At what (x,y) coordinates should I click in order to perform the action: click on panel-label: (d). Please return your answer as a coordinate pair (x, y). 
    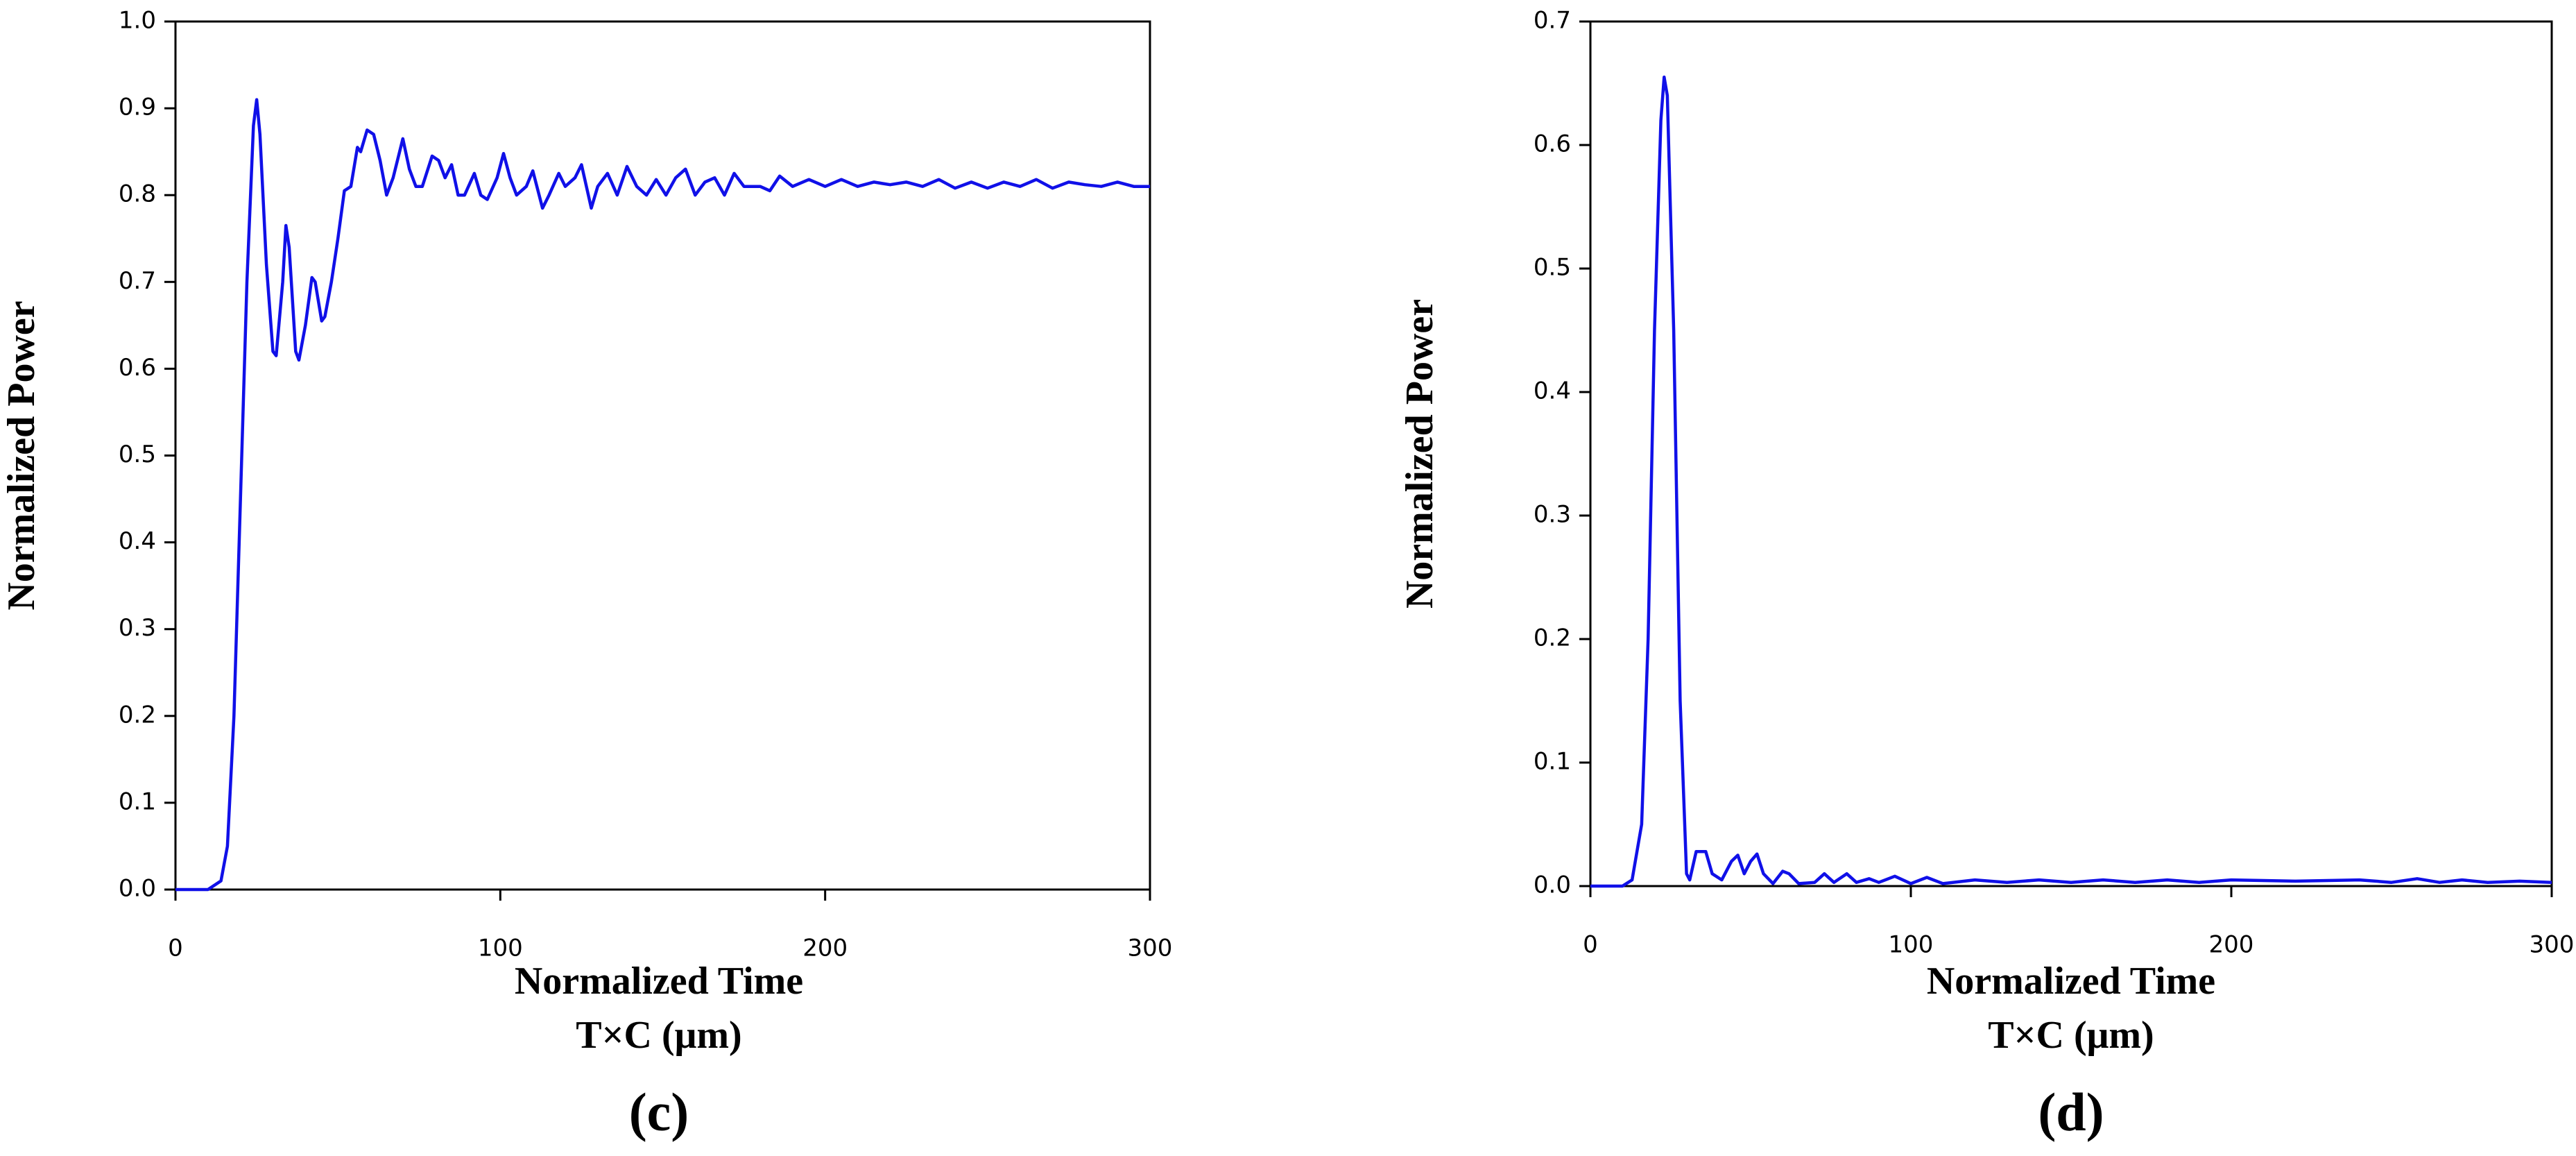
    Looking at the image, I should click on (2071, 1112).